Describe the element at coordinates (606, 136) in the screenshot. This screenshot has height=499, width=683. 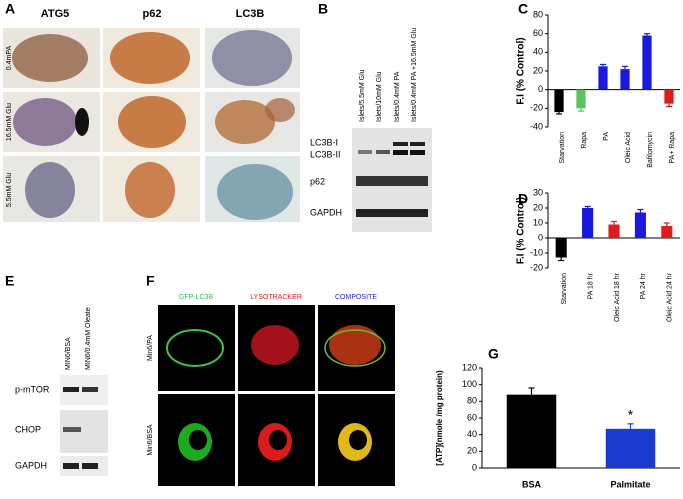
I see `x-tick-label: PA` at that location.